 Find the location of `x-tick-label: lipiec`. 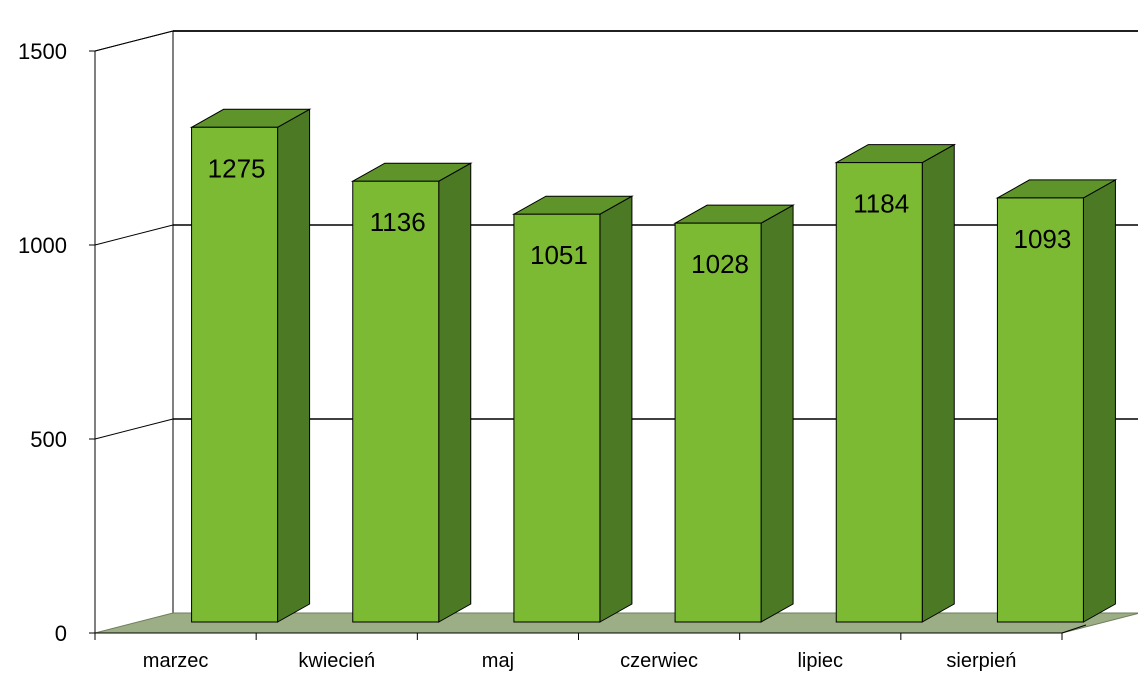

x-tick-label: lipiec is located at coordinates (820, 661).